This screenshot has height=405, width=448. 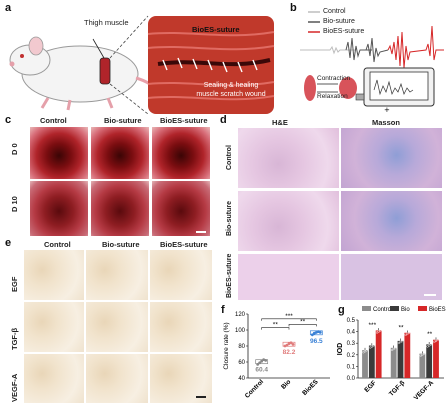 I want to click on x-tick-label: EGF, so click(x=370, y=386).